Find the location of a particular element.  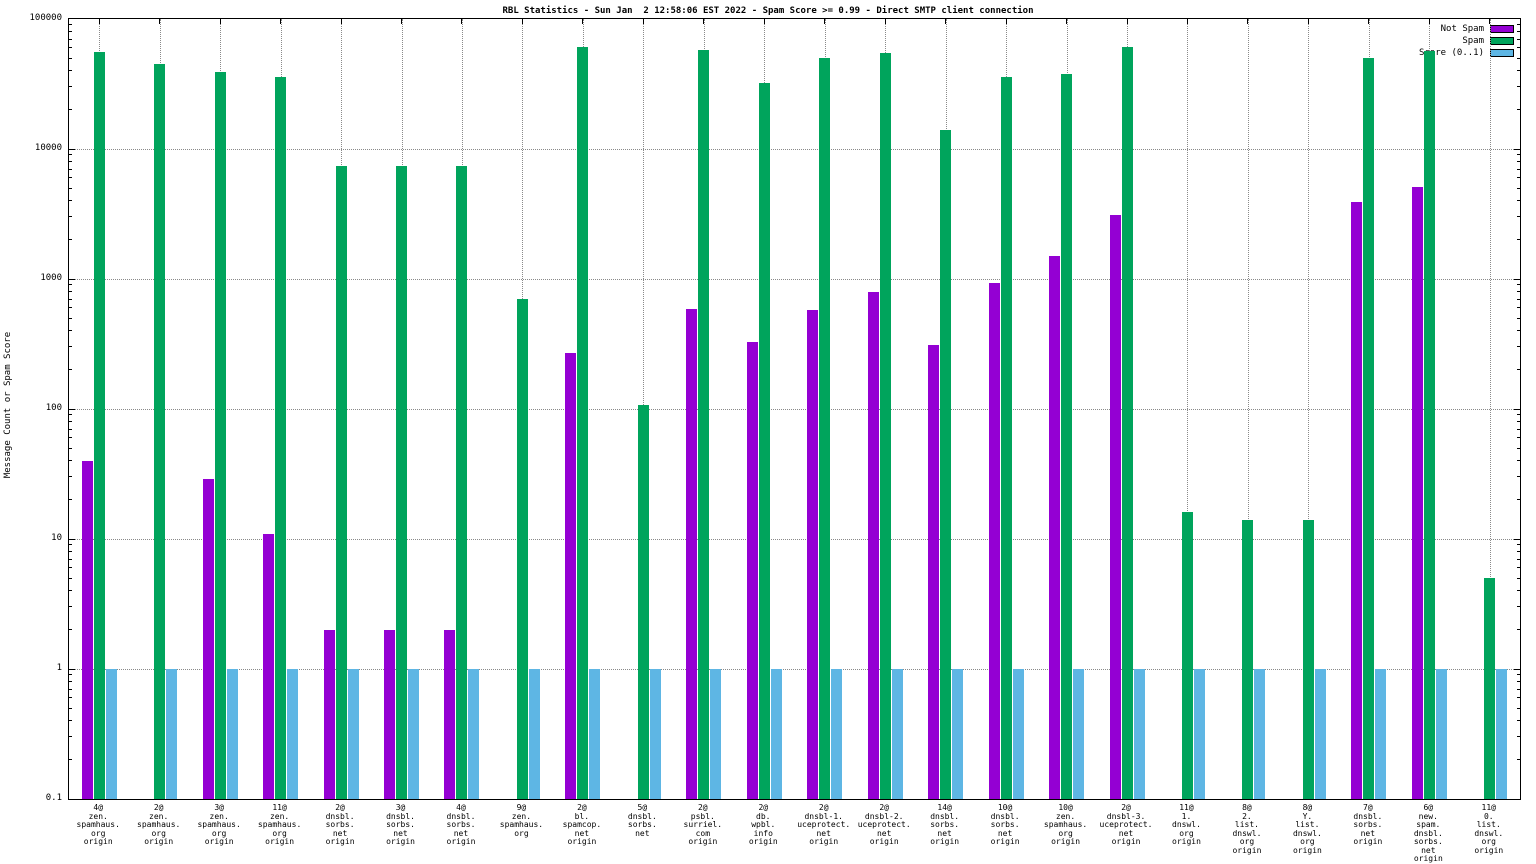

x-tick-label-line: dnswl. is located at coordinates (1489, 833).